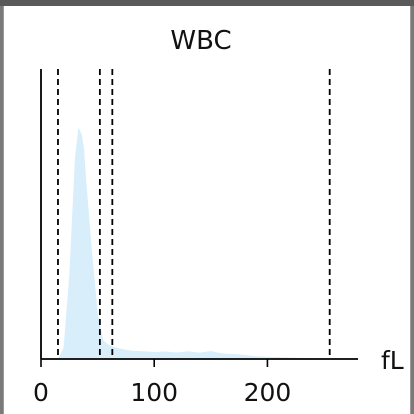  Describe the element at coordinates (268, 392) in the screenshot. I see `x-tick-label-200: 200` at that location.